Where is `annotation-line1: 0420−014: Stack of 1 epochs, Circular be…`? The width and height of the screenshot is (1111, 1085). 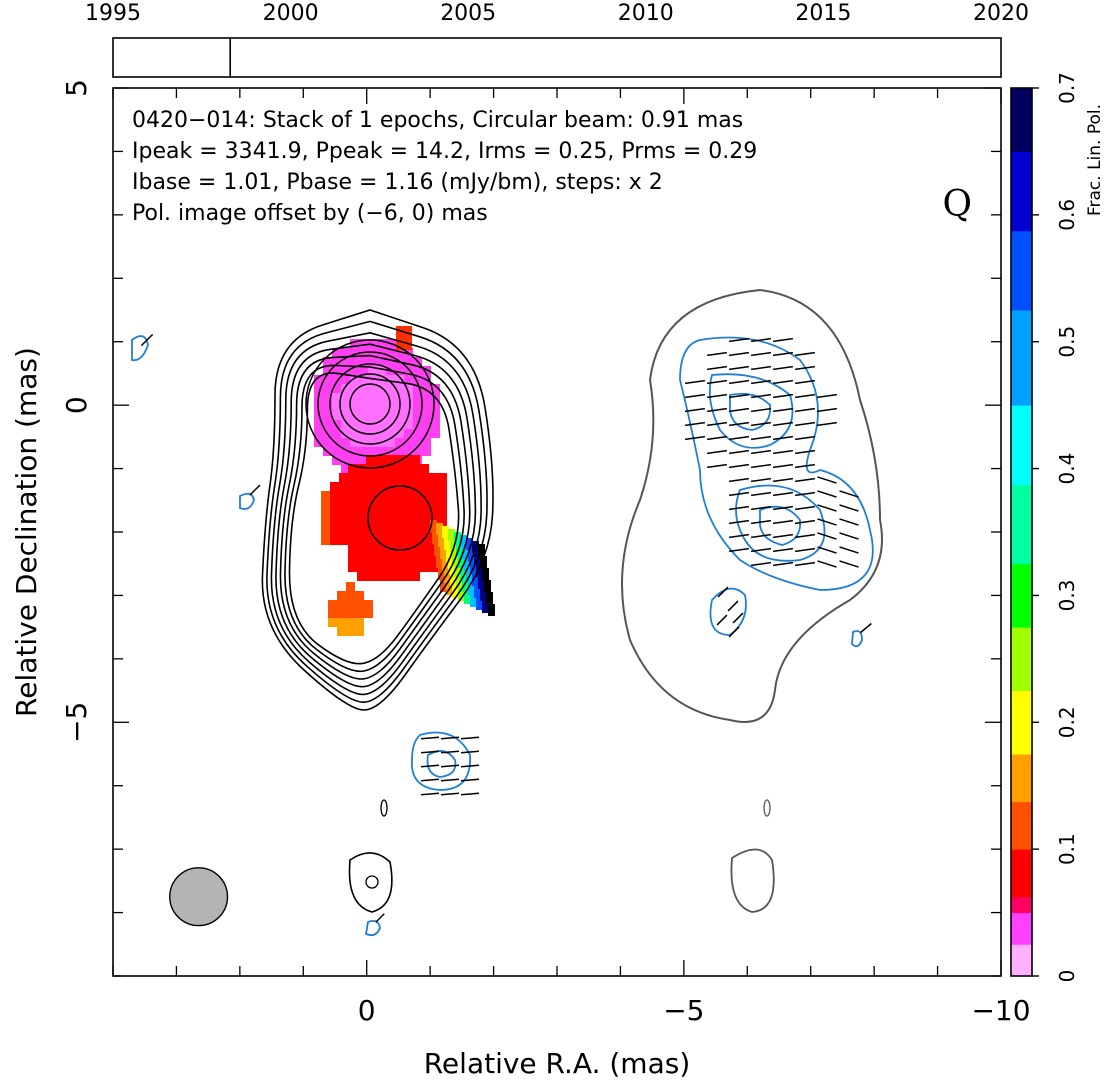
annotation-line1: 0420−014: Stack of 1 epochs, Circular be… is located at coordinates (437, 120).